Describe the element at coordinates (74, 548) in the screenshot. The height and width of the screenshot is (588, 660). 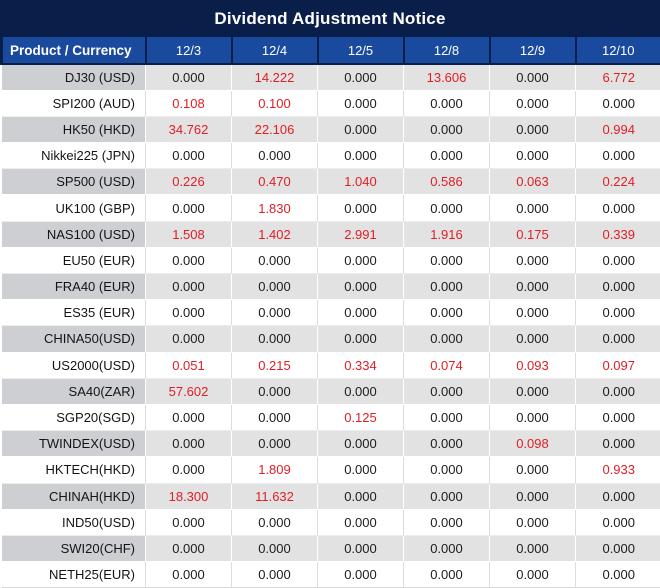
I see `product-cell: SWI20(CHF)` at that location.